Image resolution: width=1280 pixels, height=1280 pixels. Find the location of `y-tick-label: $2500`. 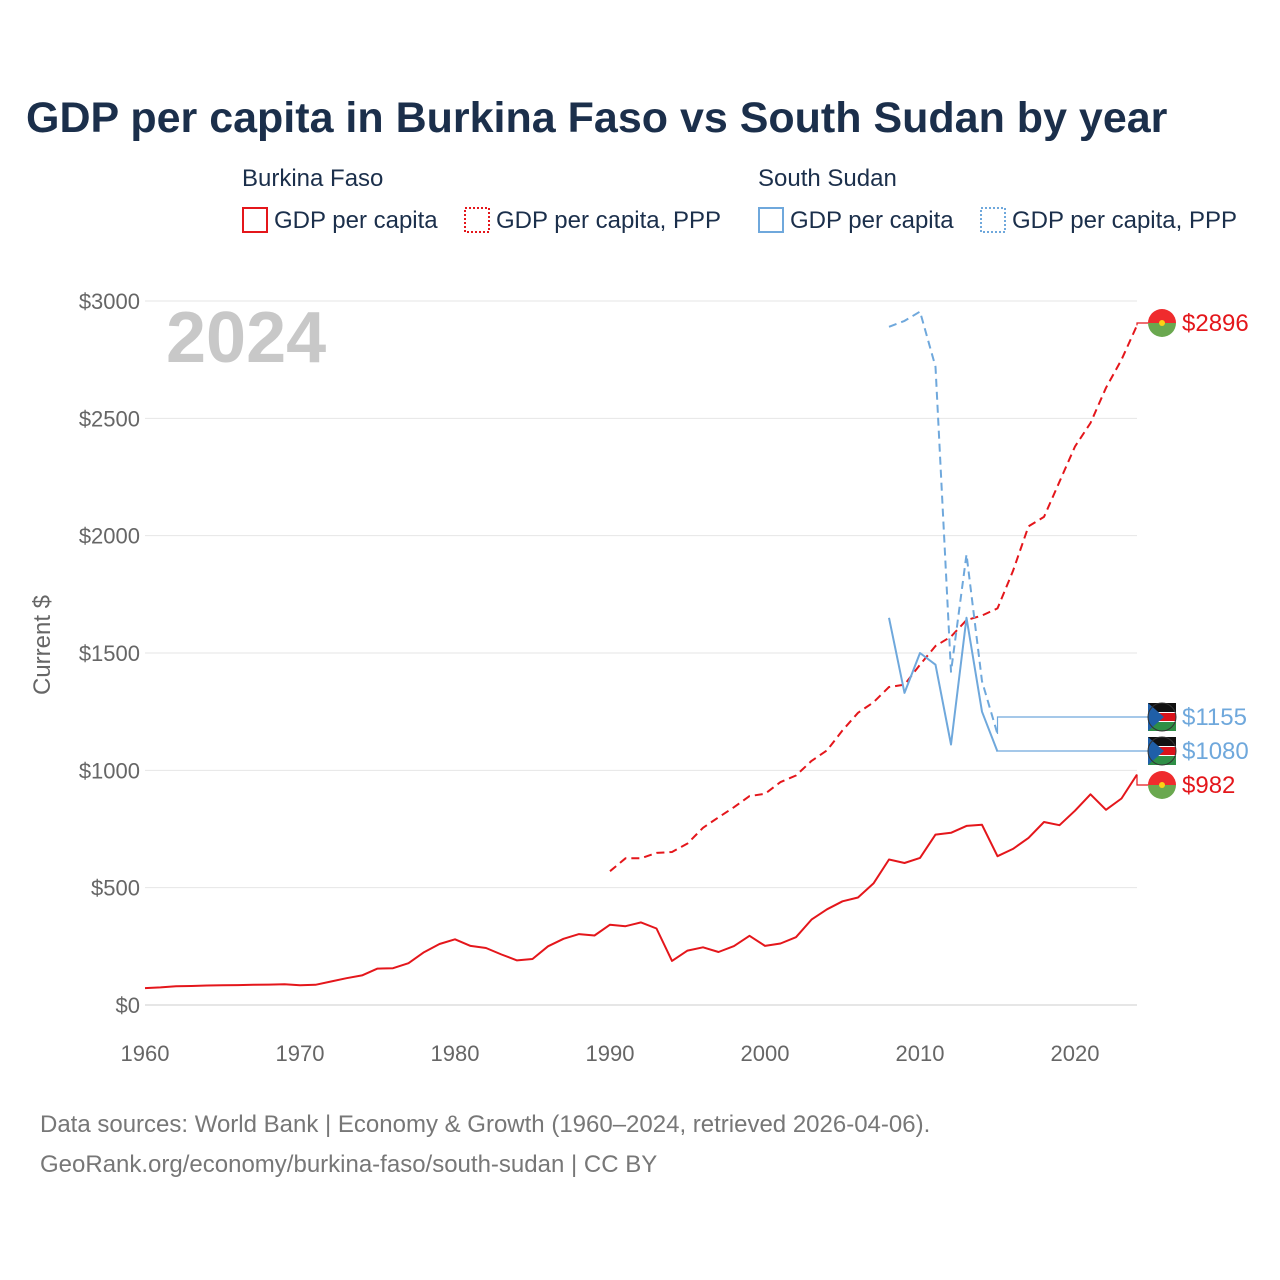

y-tick-label: $2500 is located at coordinates (109, 418).